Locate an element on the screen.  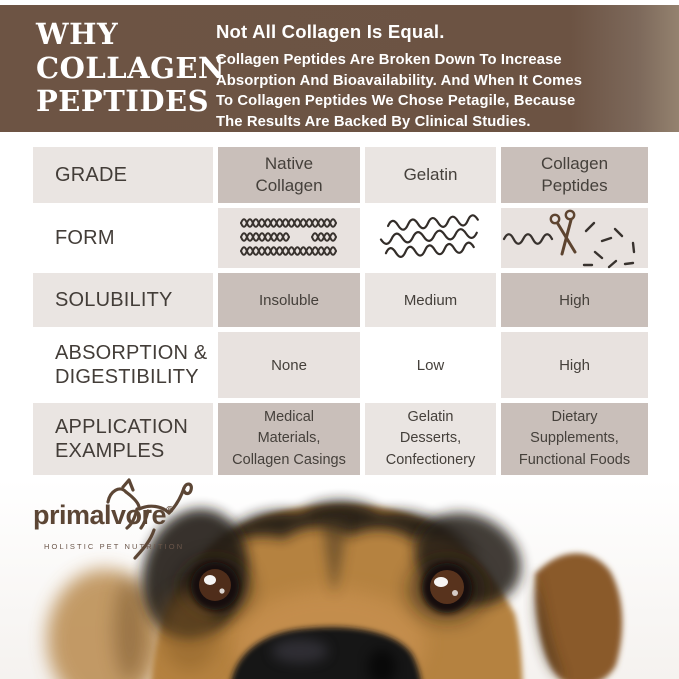
dog-nose is located at coordinates (326, 653).